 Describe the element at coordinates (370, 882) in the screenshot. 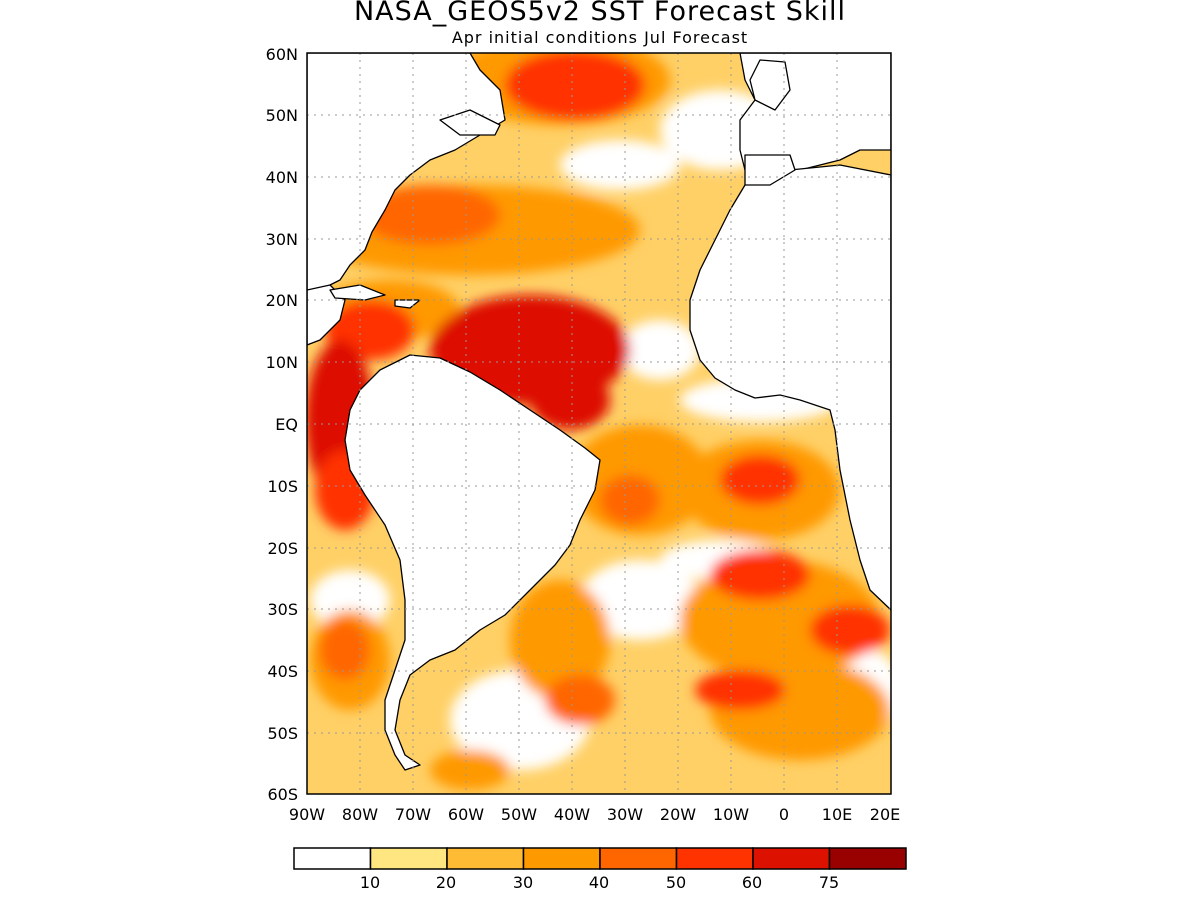

I see `legend-label: 10` at that location.